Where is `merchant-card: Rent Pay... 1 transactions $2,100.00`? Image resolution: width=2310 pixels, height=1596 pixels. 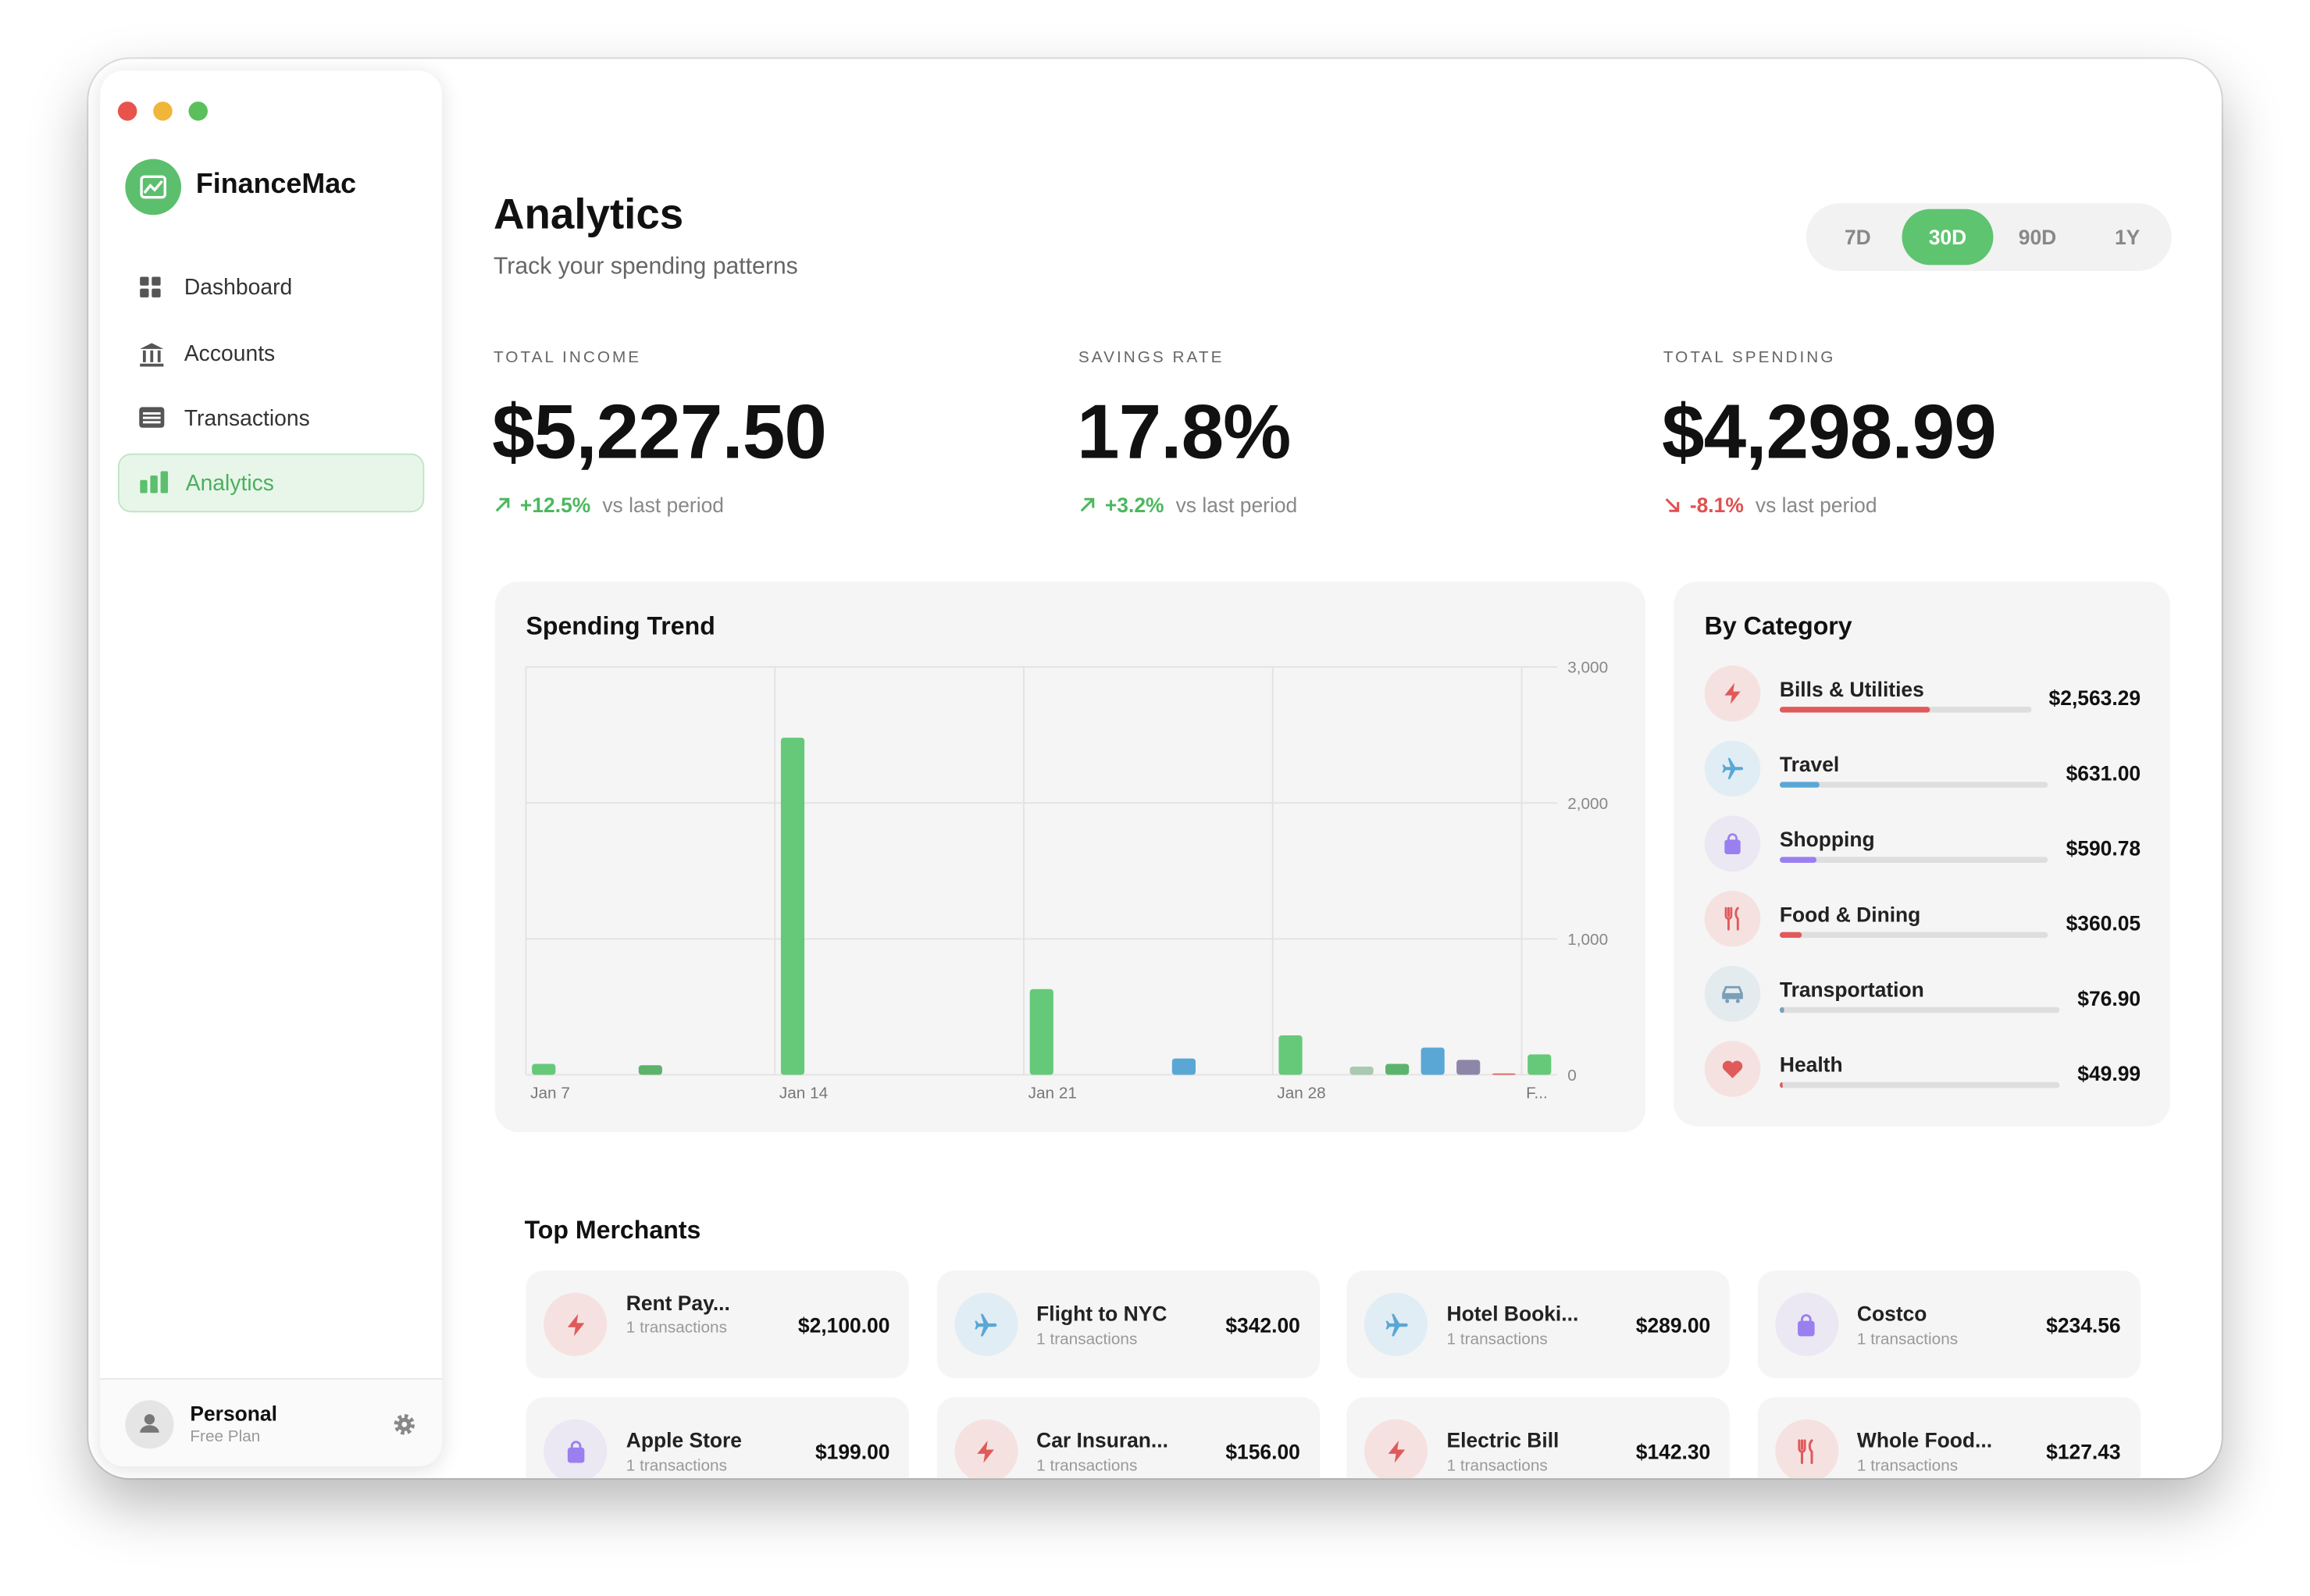
merchant-card: Rent Pay... 1 transactions $2,100.00 is located at coordinates (717, 1324).